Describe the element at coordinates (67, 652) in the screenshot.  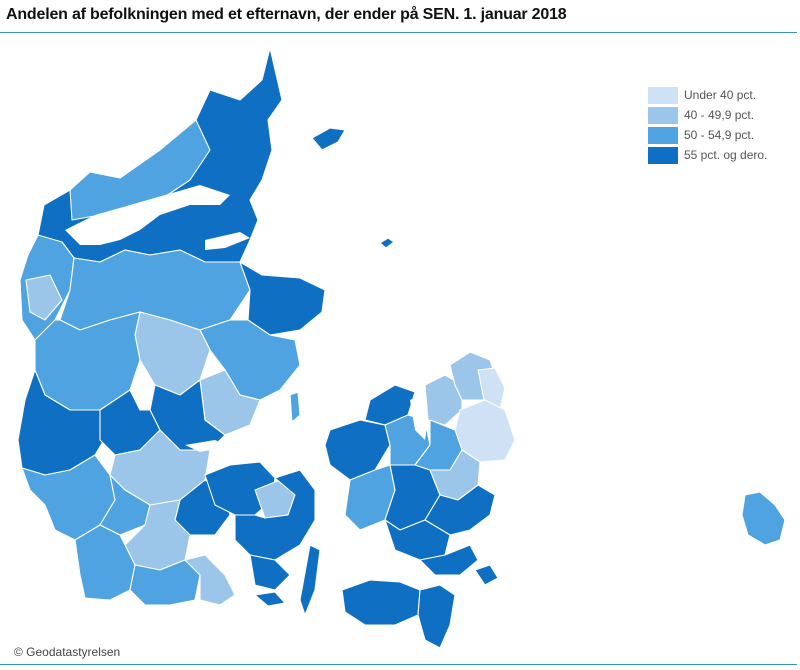
I see `copyright-credit: © Geodatastyrelsen` at that location.